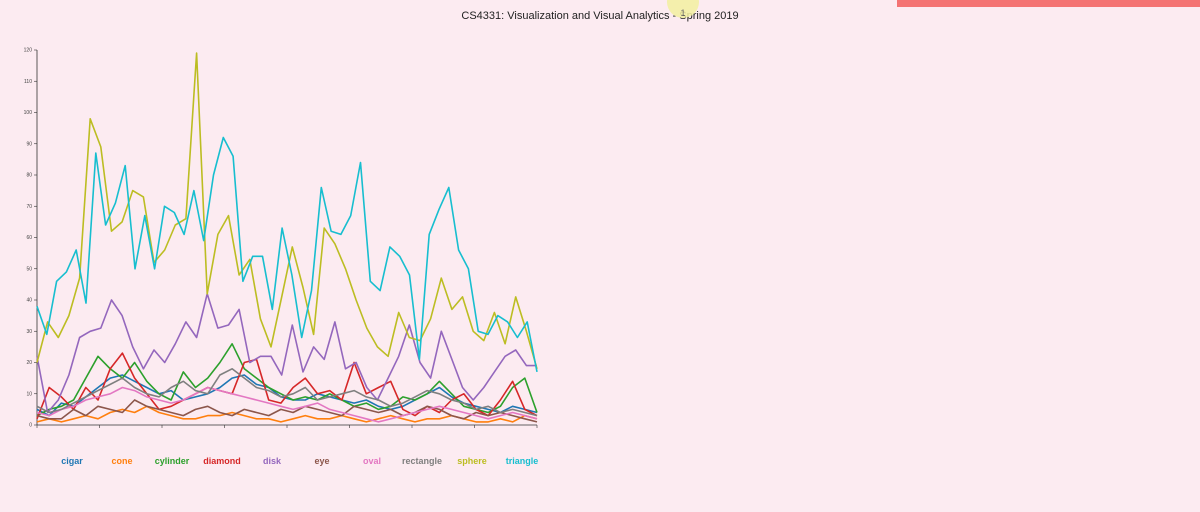 Image resolution: width=1200 pixels, height=512 pixels. I want to click on legend-item-cigar: cigar, so click(72, 461).